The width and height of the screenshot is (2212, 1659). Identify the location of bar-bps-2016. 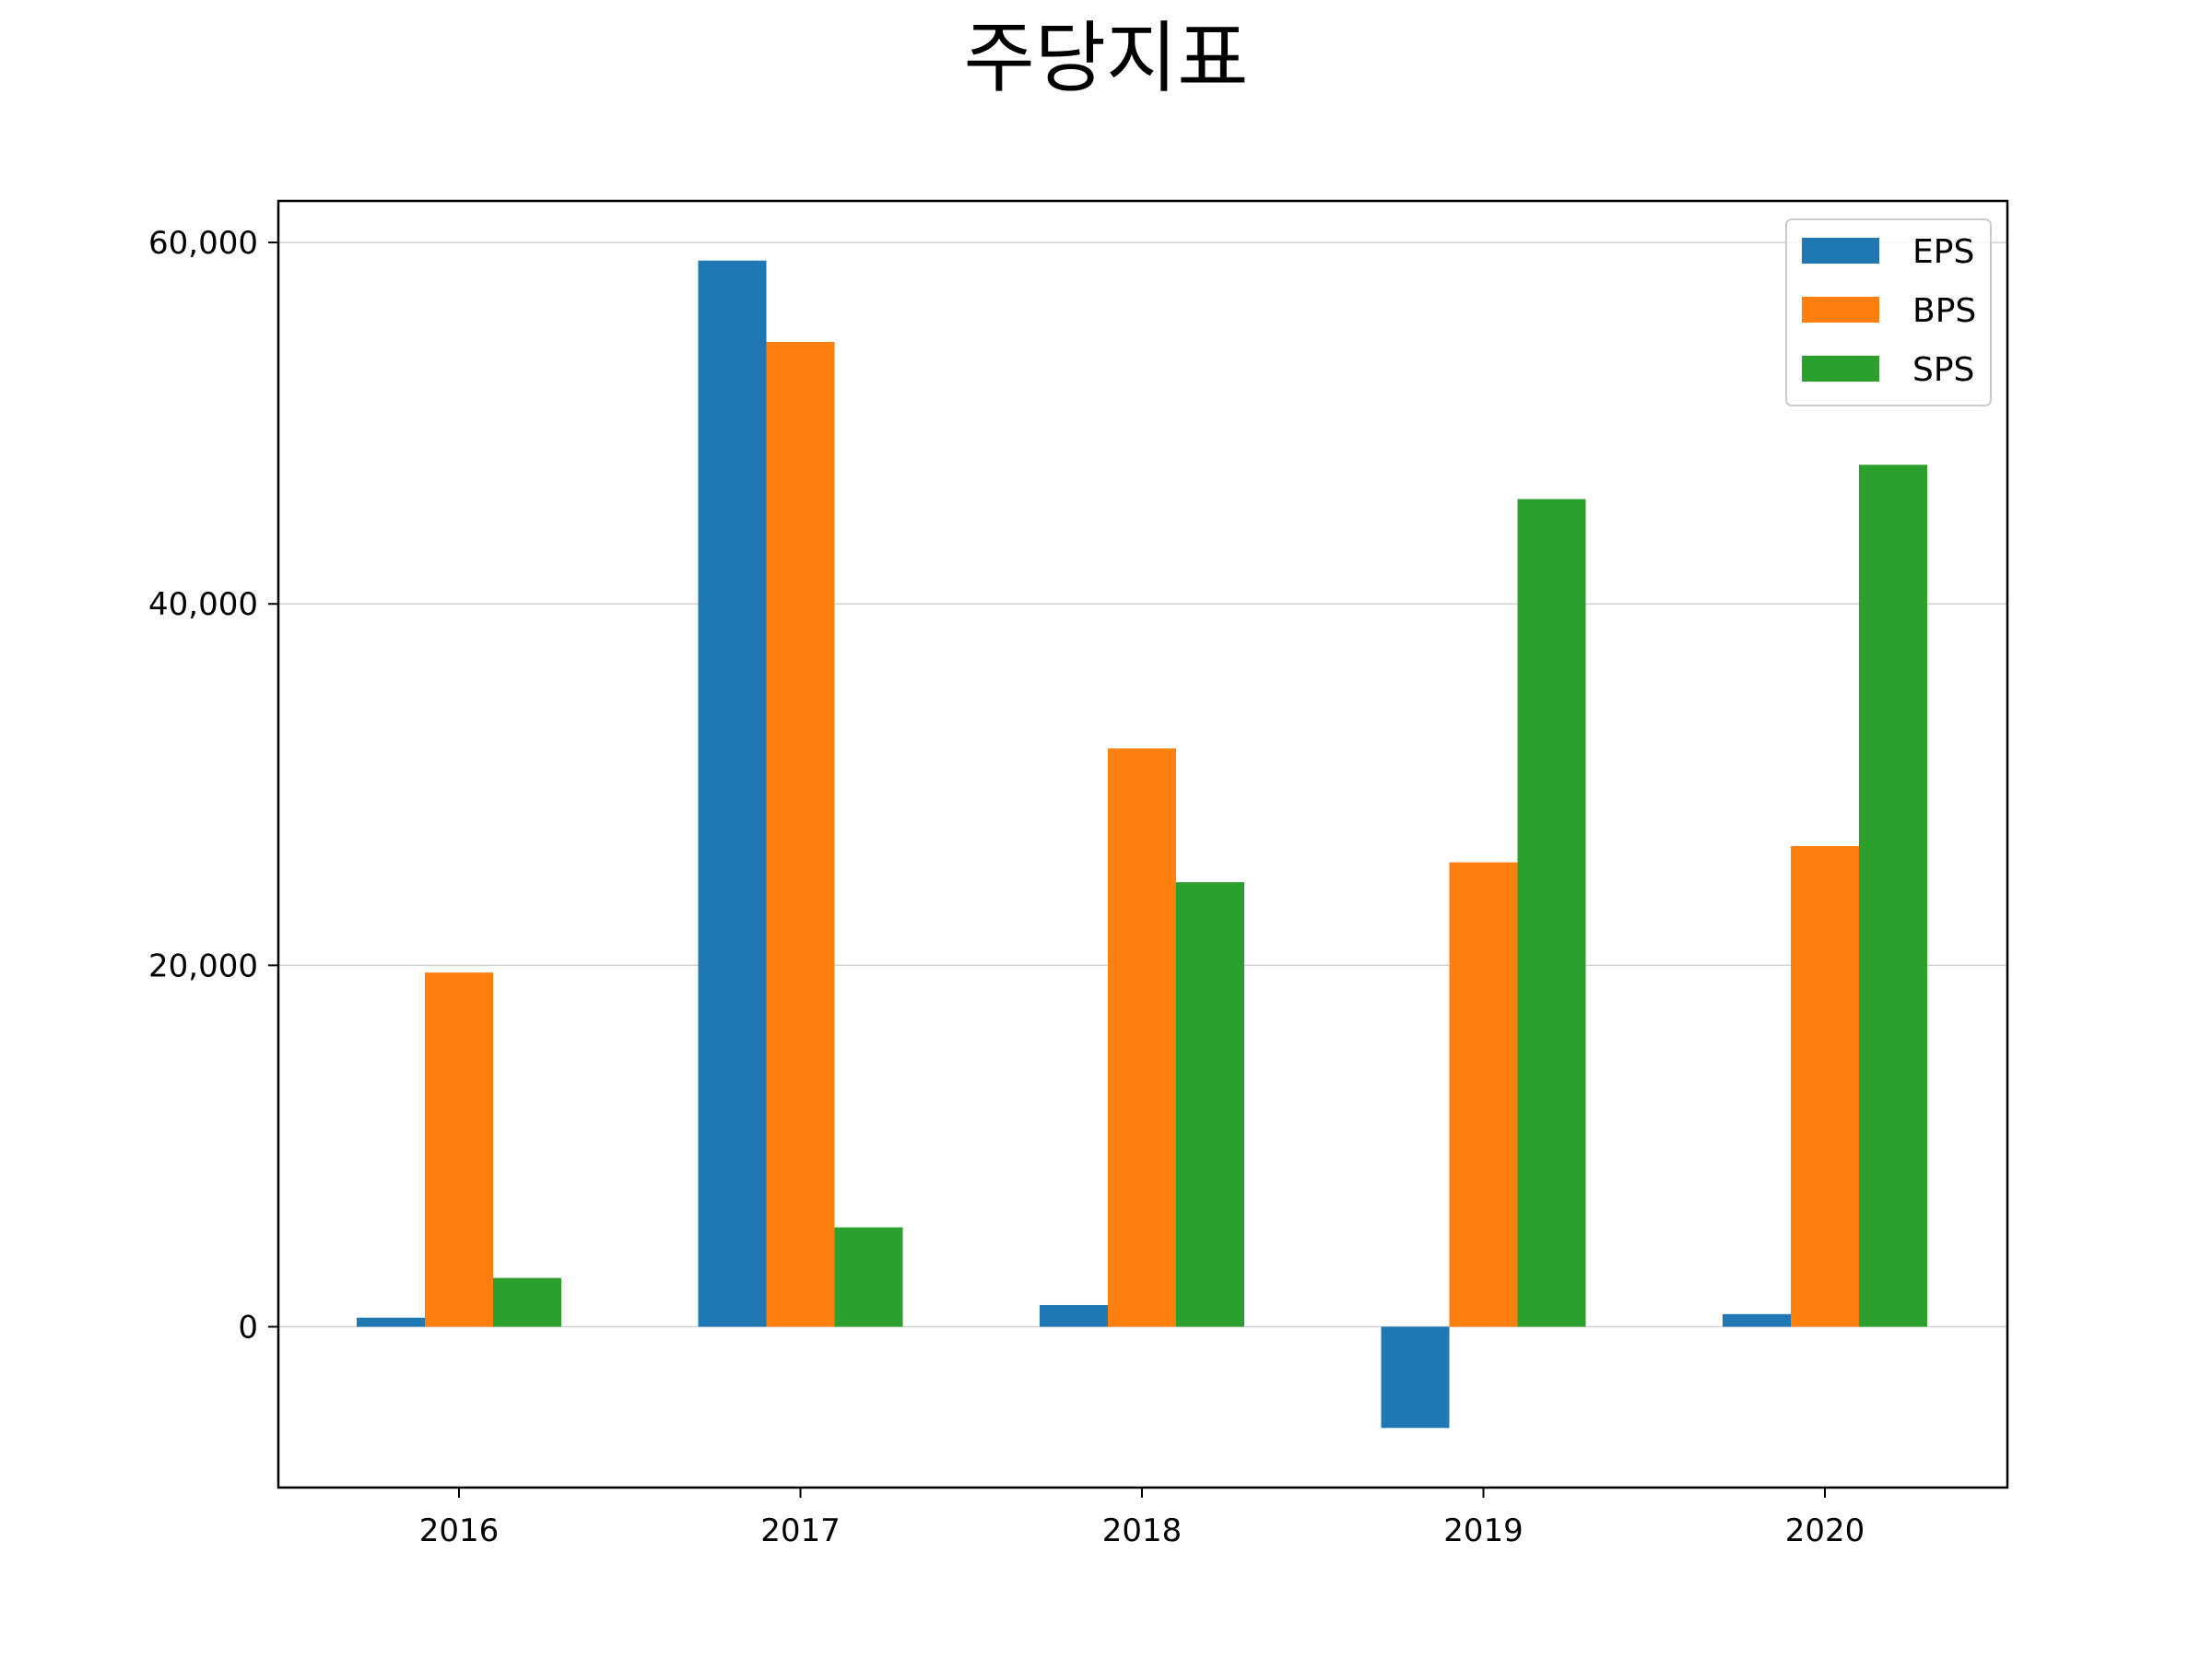
(459, 1149).